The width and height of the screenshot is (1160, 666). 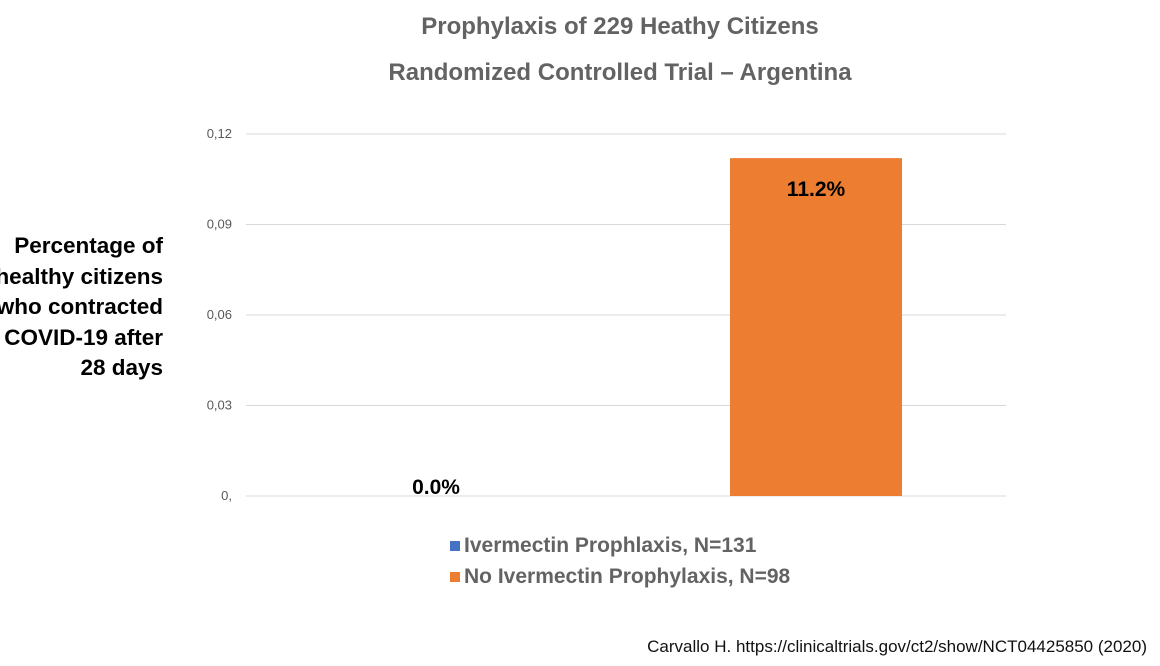 I want to click on y-tick-label: 0,06, so click(x=219, y=314).